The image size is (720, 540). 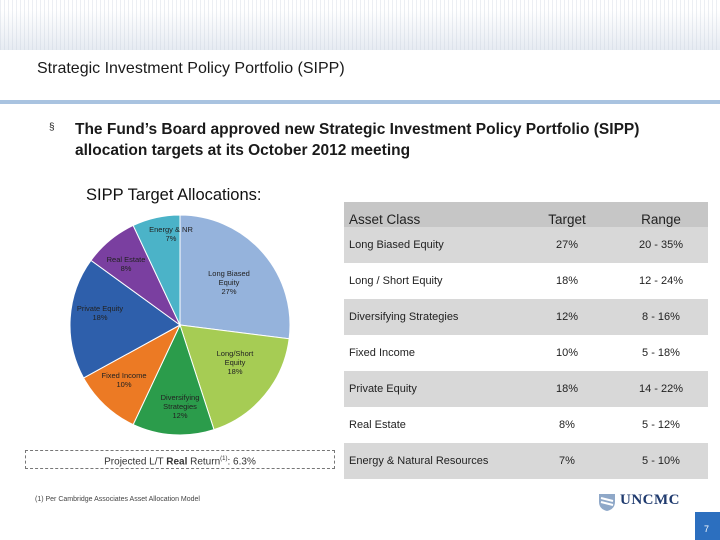 I want to click on cell-asset: Fixed Income, so click(x=382, y=353).